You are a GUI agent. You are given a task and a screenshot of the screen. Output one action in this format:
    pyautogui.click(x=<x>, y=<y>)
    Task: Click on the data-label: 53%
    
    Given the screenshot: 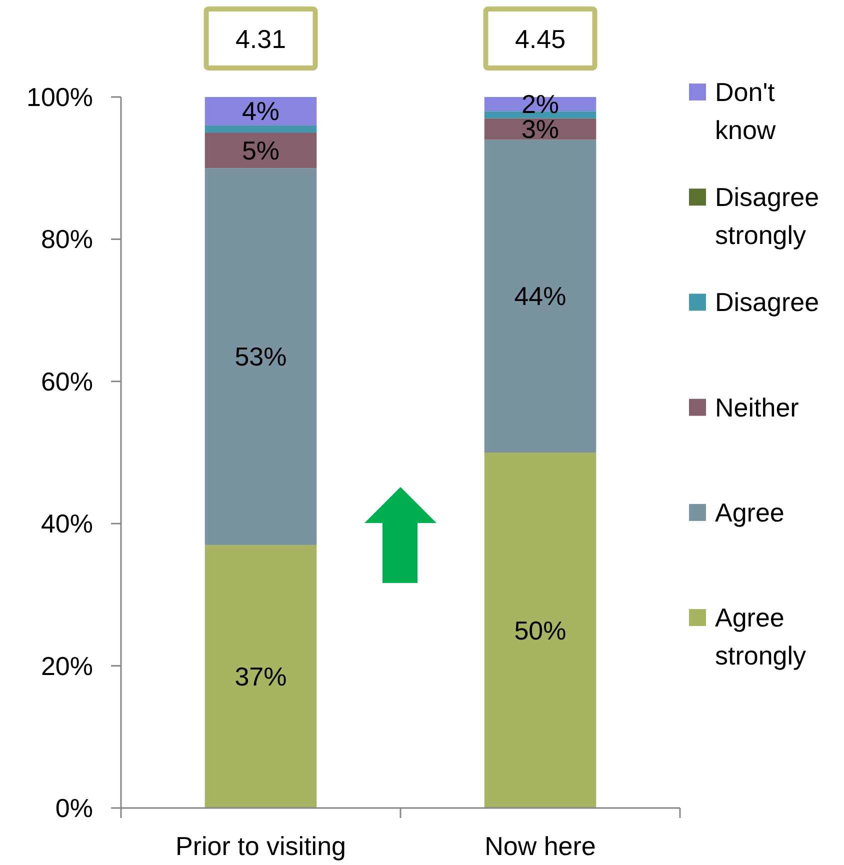 What is the action you would take?
    pyautogui.click(x=260, y=357)
    